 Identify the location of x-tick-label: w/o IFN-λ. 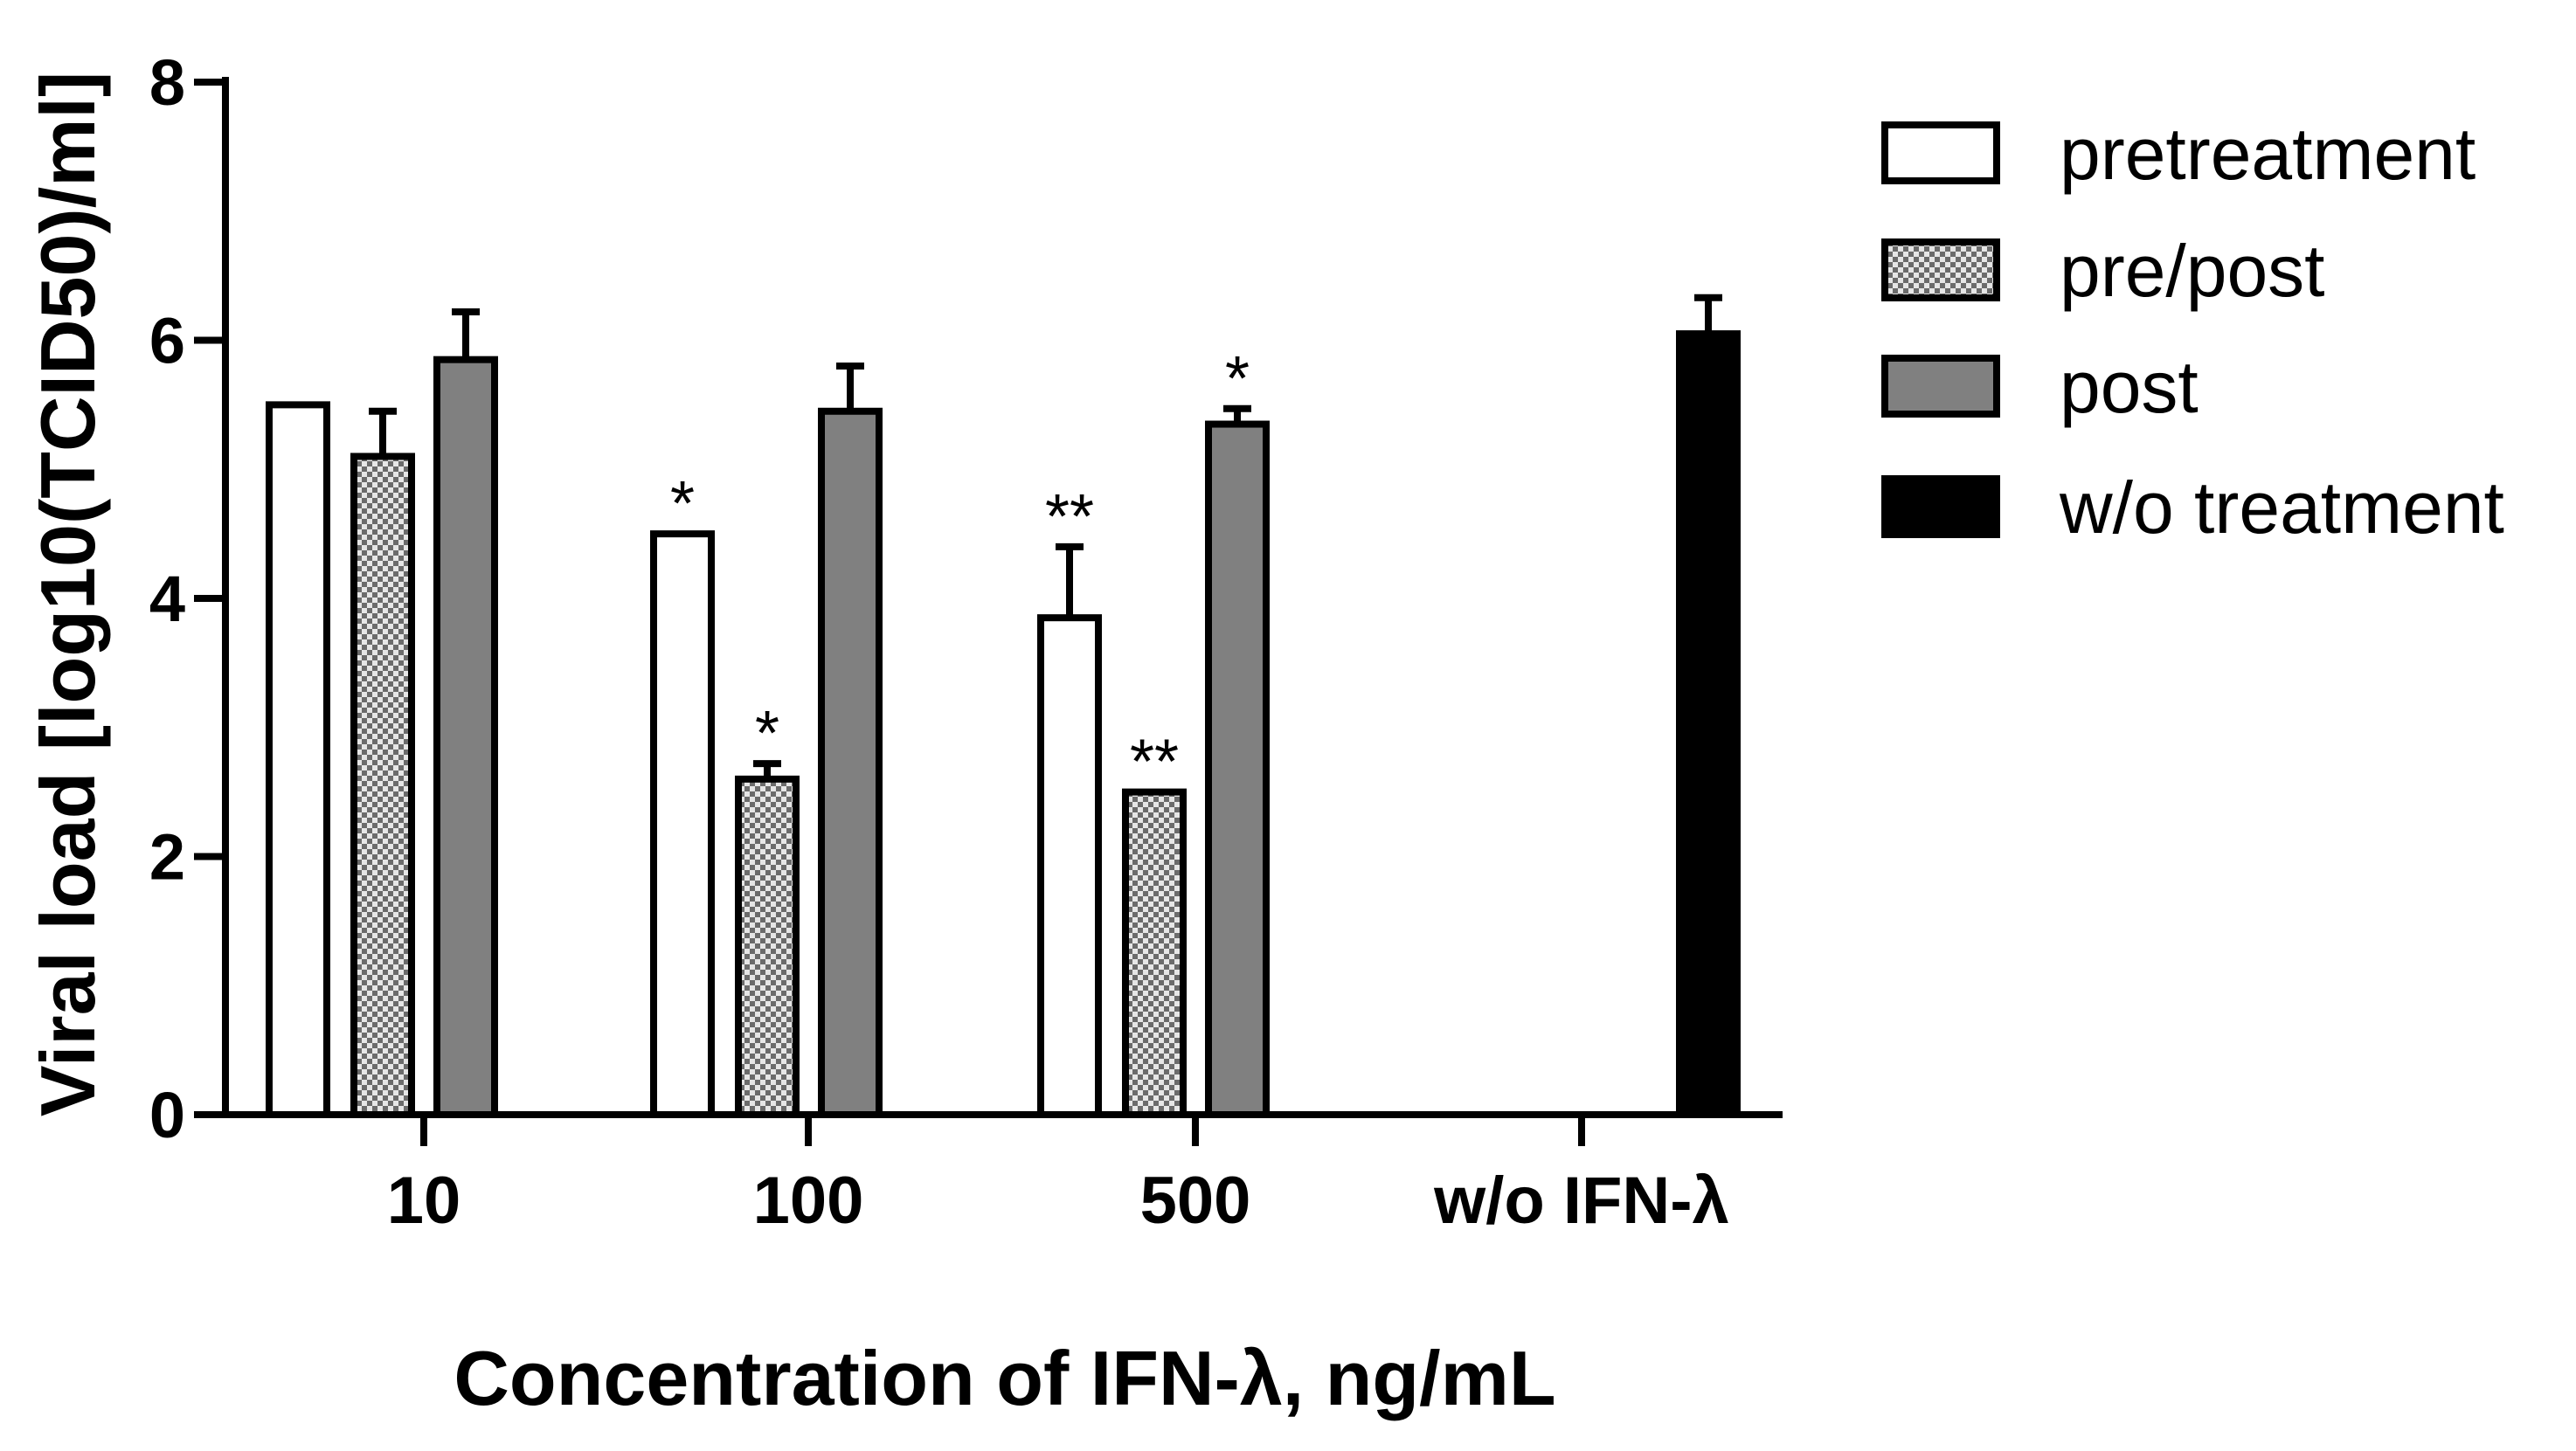
(1581, 1201).